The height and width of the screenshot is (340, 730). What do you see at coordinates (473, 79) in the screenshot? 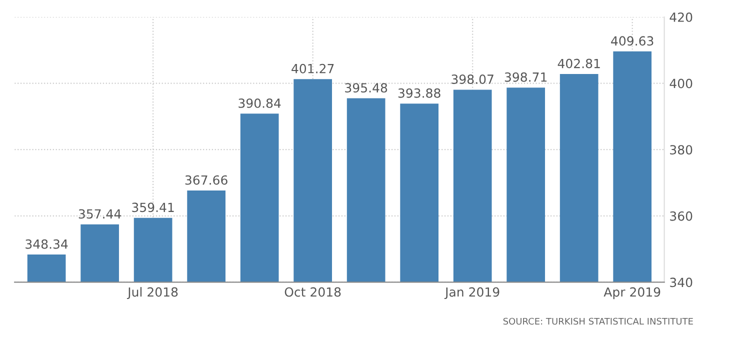
I see `data-label: 398.07` at bounding box center [473, 79].